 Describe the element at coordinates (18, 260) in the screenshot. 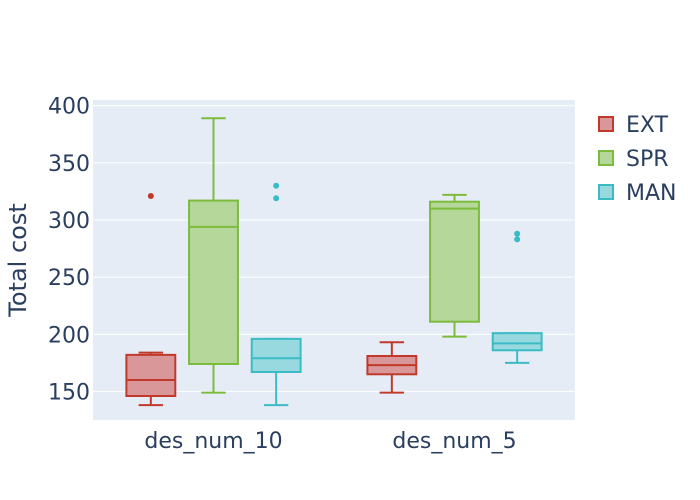

I see `y-axis-title: Total cost` at that location.